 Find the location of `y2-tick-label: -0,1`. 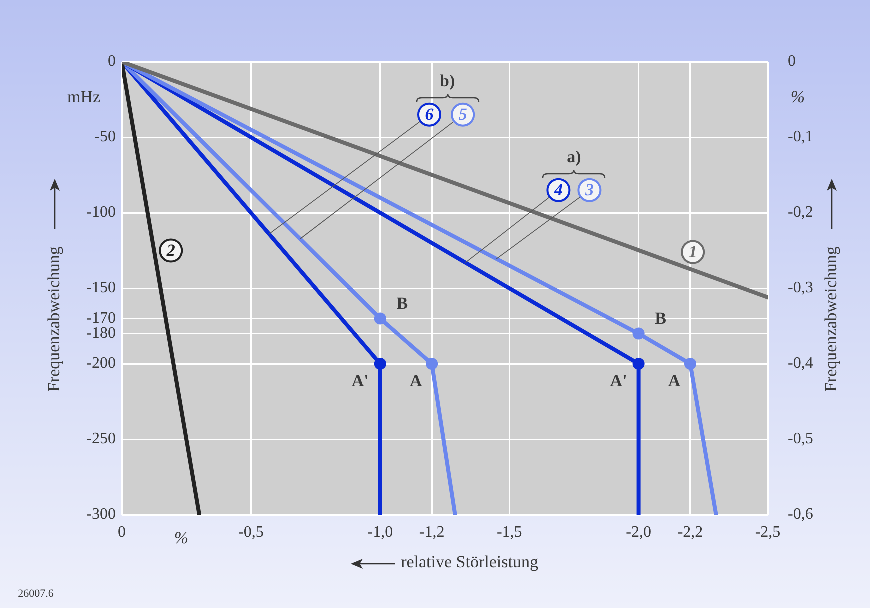

y2-tick-label: -0,1 is located at coordinates (801, 137).